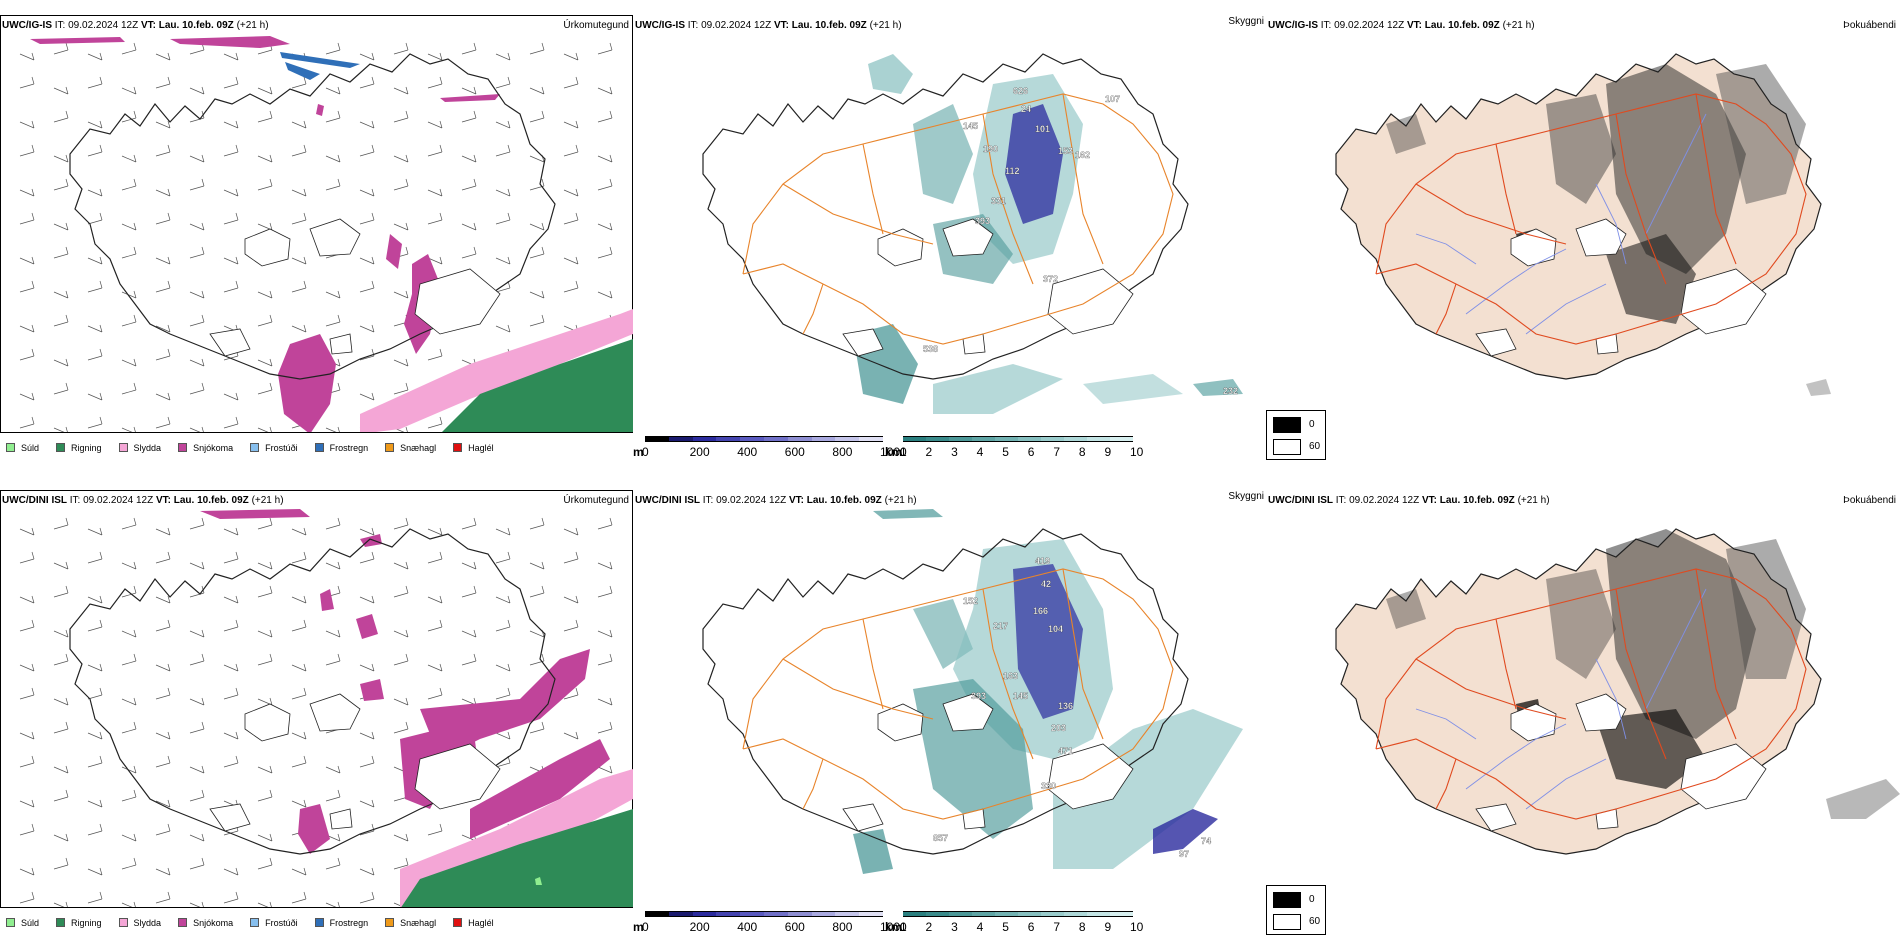  I want to click on visibility-value-label: 152, so click(970, 601).